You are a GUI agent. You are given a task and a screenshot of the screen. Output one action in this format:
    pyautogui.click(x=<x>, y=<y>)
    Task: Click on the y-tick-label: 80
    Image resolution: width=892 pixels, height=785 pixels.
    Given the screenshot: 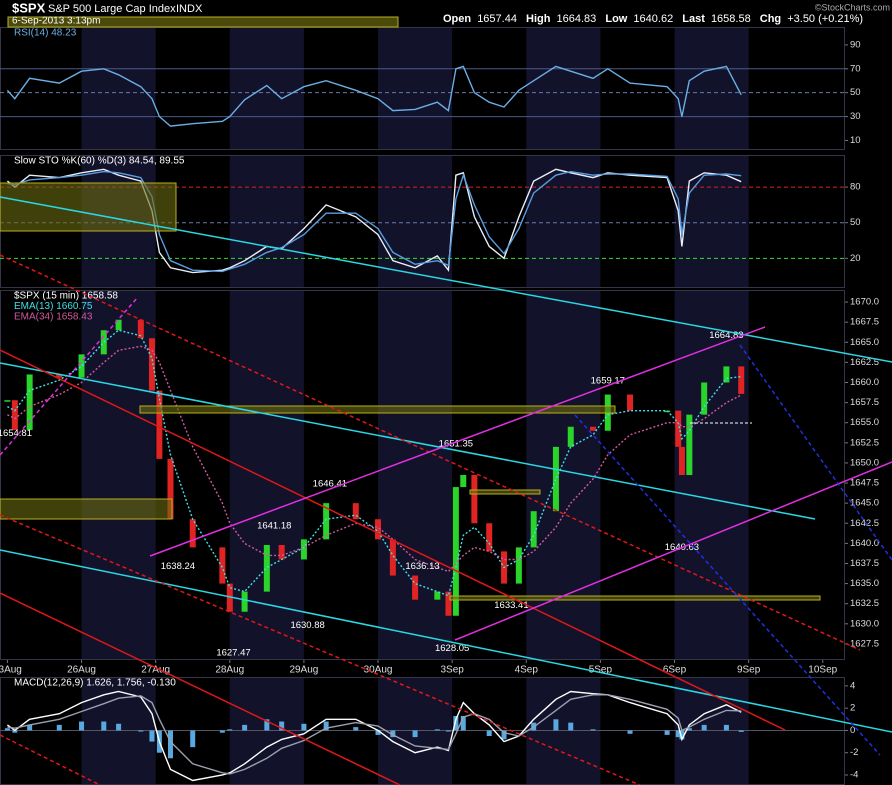 What is the action you would take?
    pyautogui.click(x=855, y=187)
    